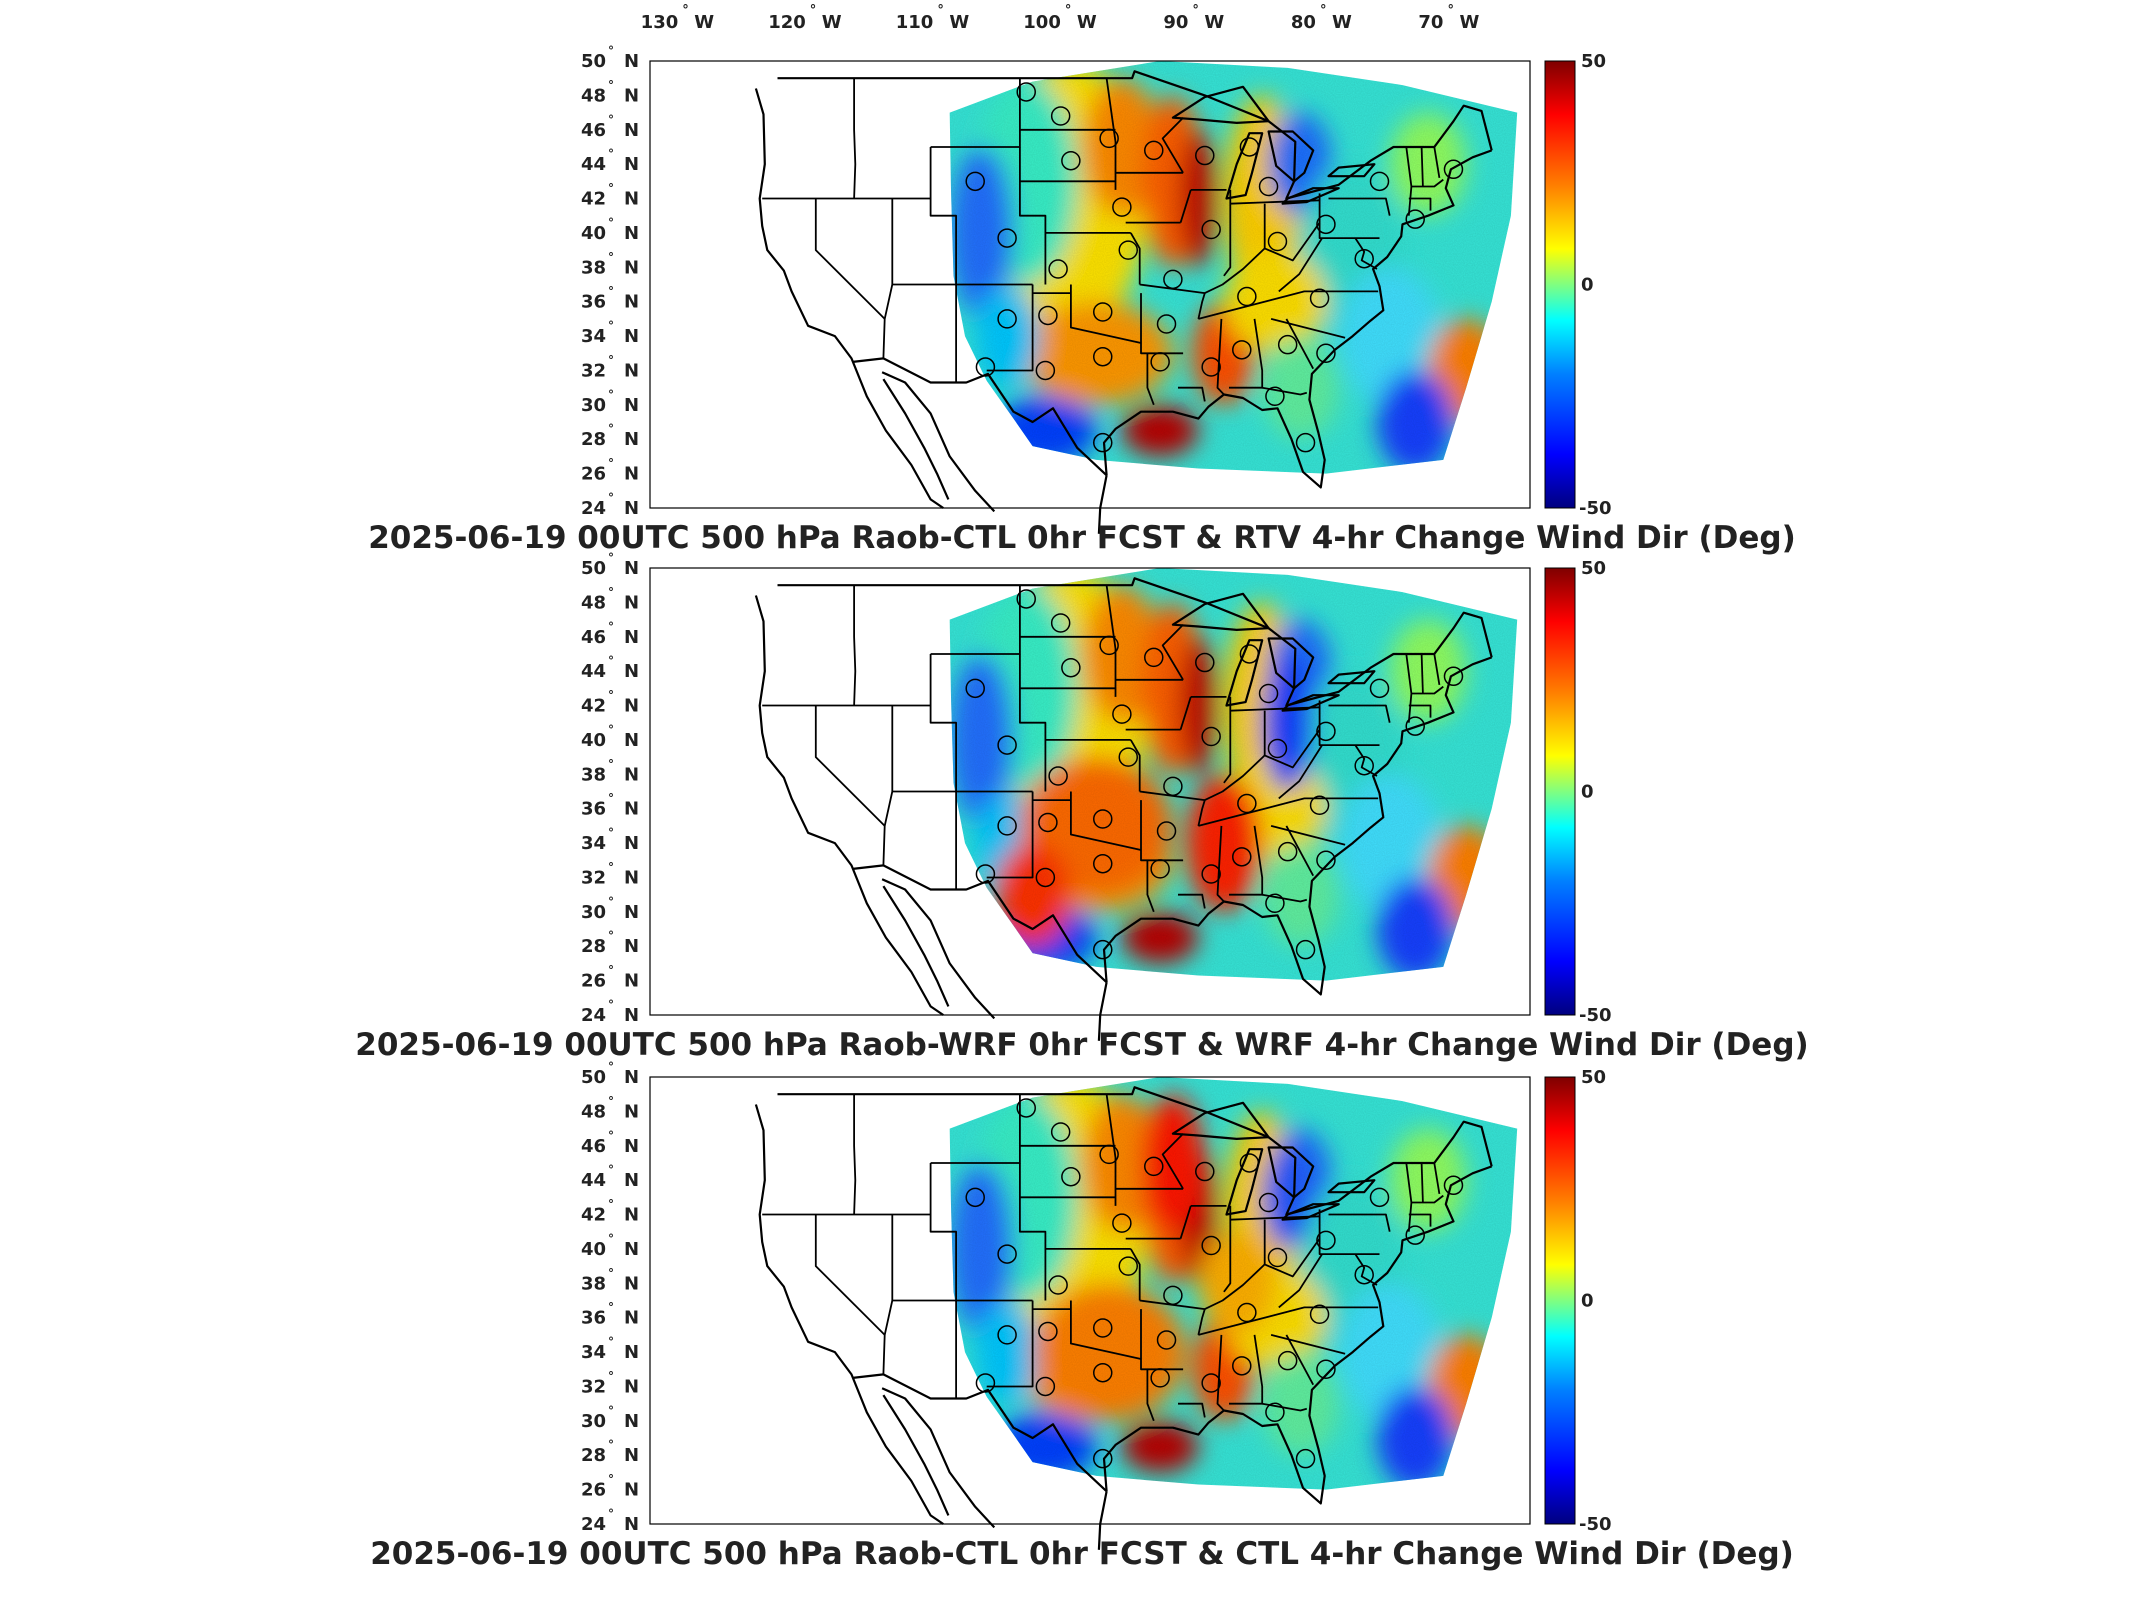  What do you see at coordinates (593, 774) in the screenshot?
I see `latitude-label: 38` at bounding box center [593, 774].